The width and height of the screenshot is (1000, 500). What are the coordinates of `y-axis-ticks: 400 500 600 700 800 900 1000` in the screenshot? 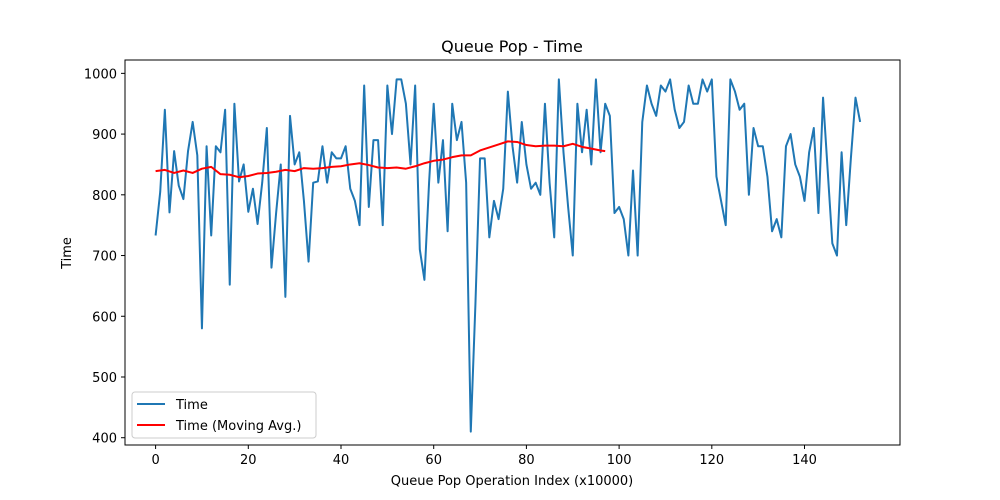 It's located at (104, 257).